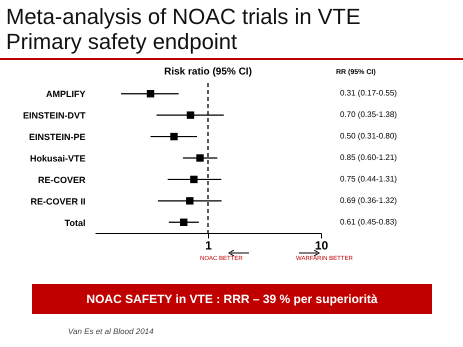  I want to click on y-tick-label: RE-COVER, so click(62, 179).